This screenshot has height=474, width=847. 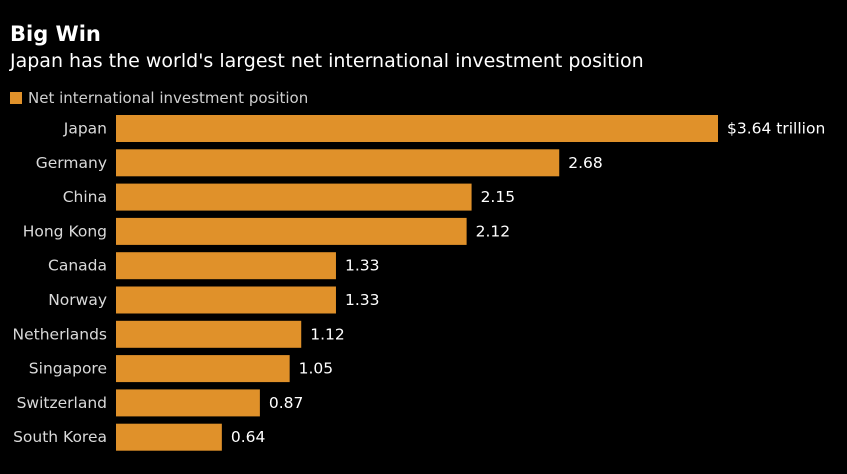 I want to click on data-label: 1.12, so click(x=327, y=334).